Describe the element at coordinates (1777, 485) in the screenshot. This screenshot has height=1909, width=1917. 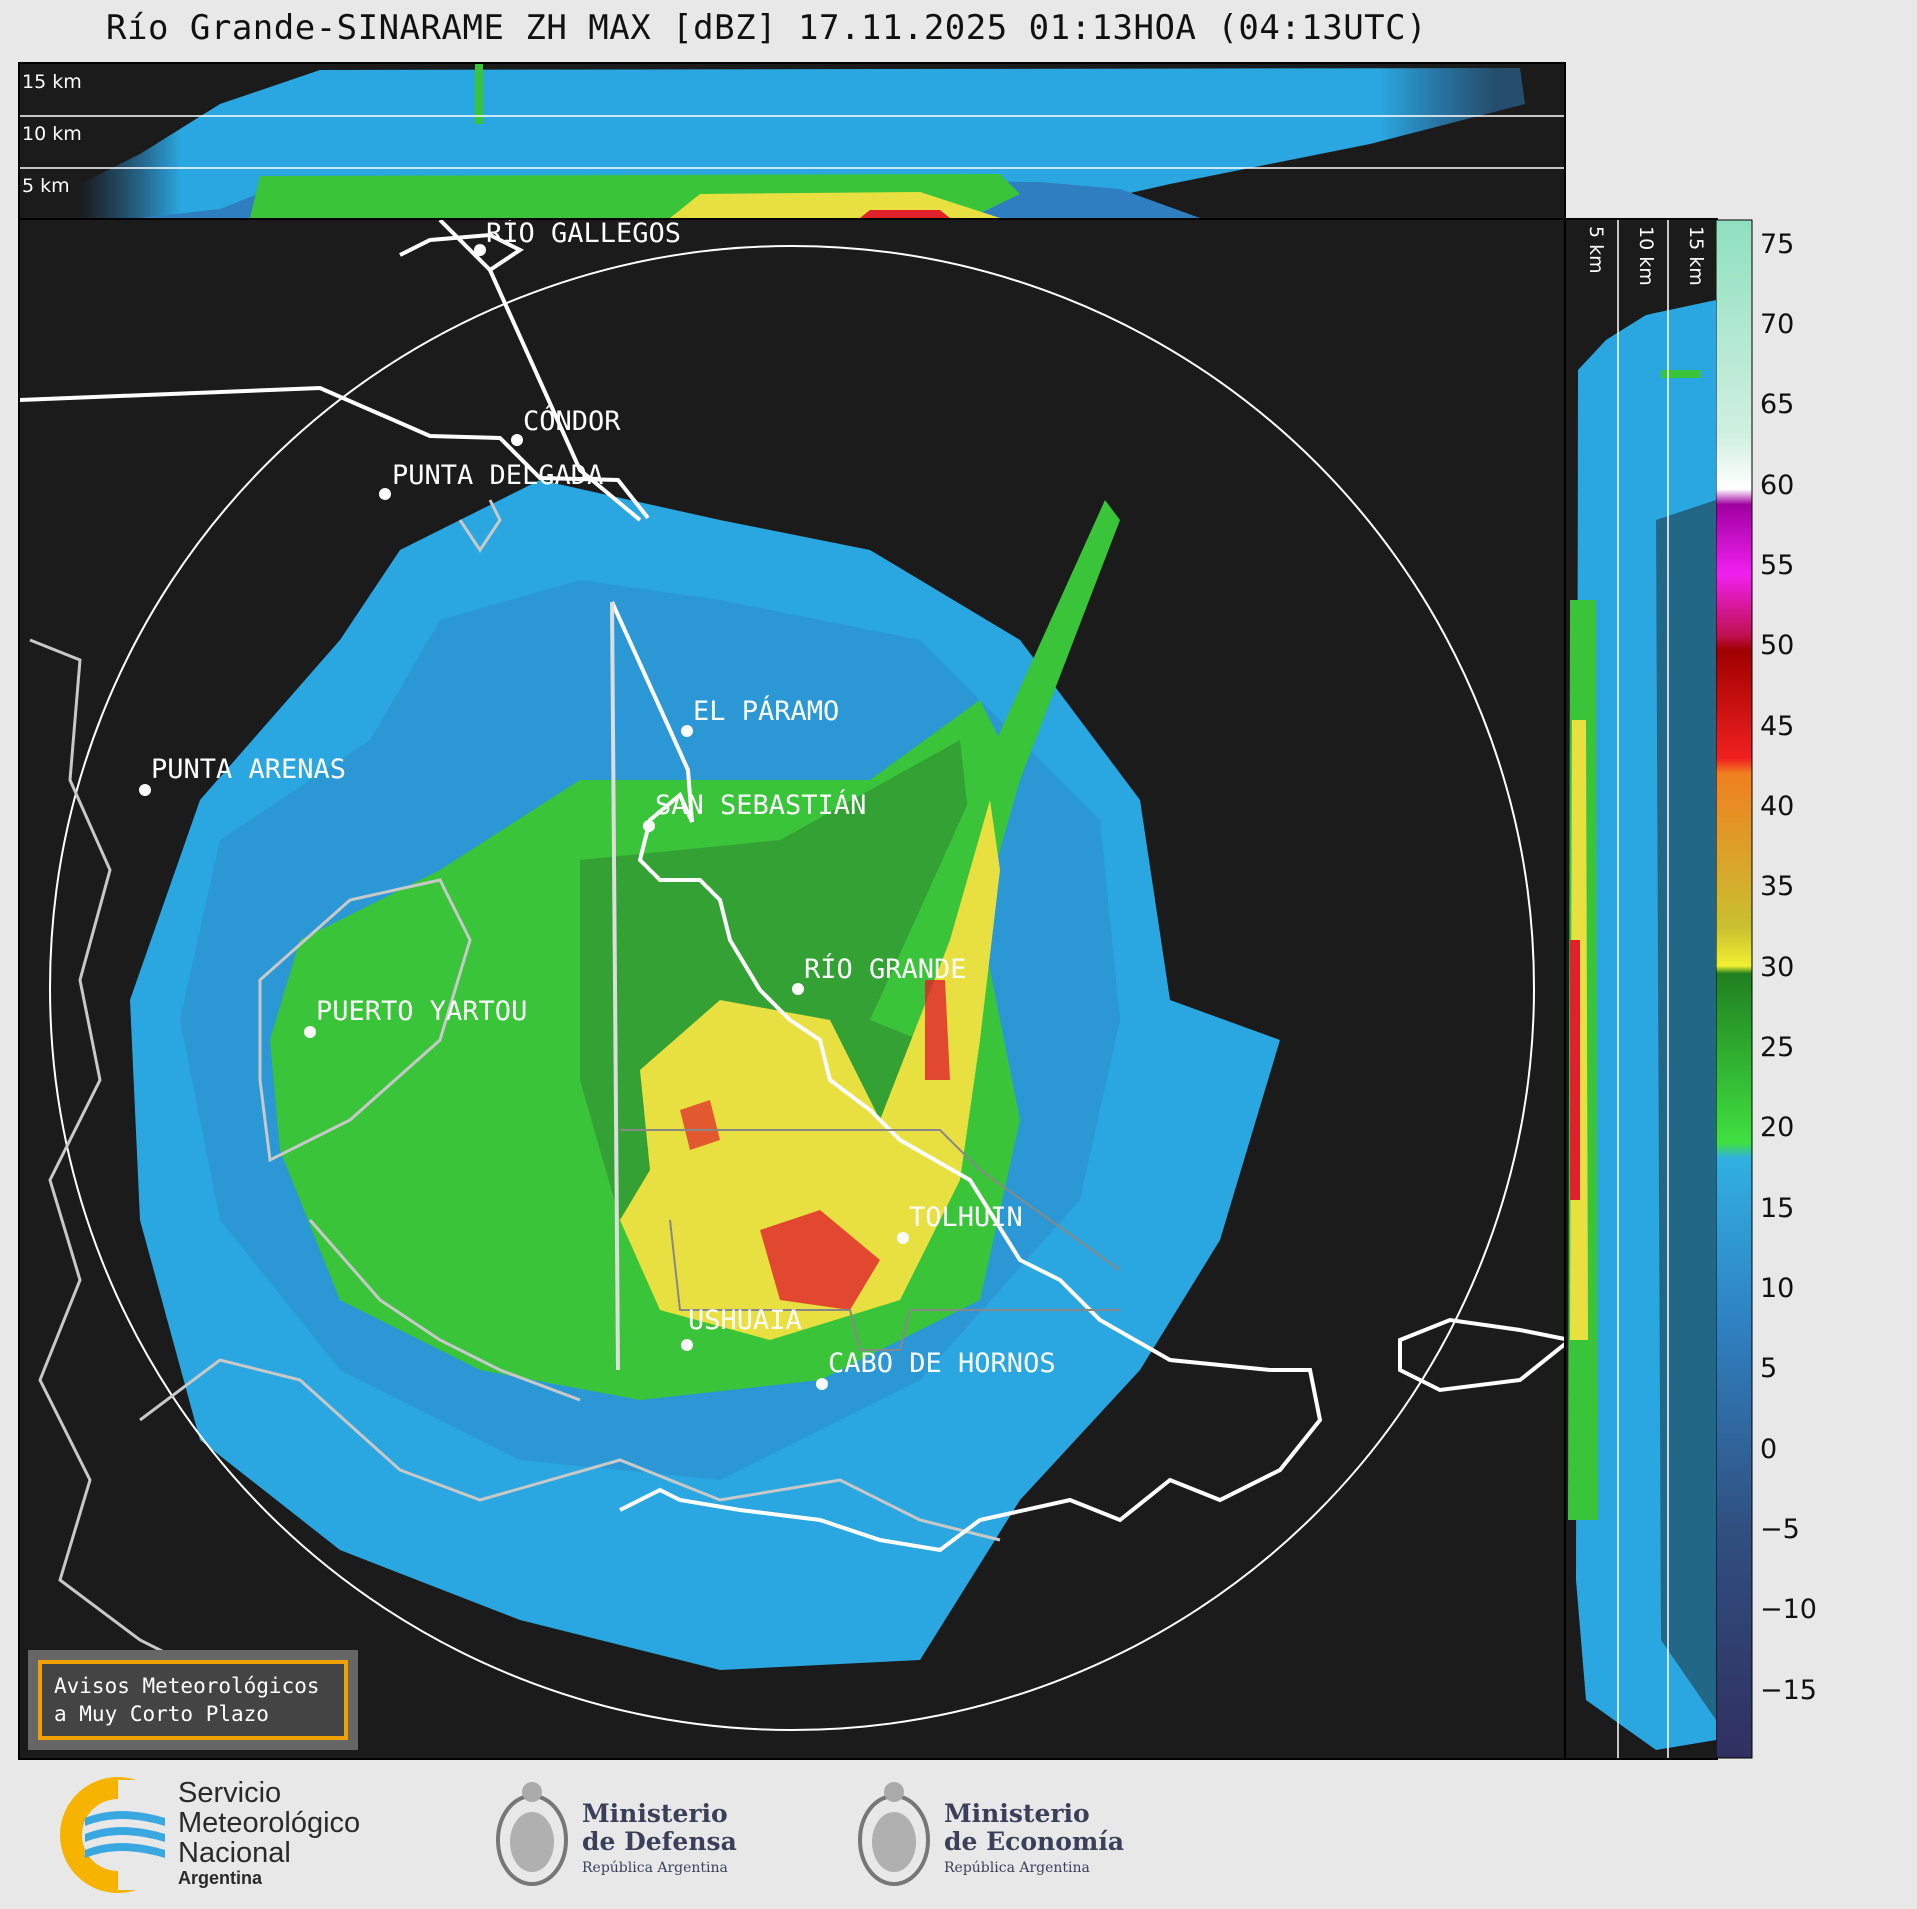
I see `cbar-tick-60: 60` at that location.